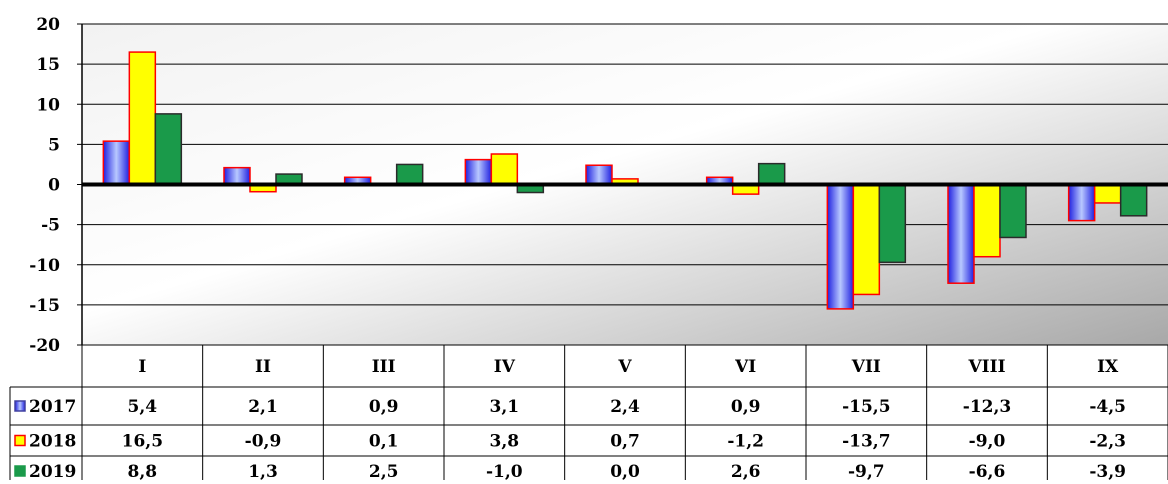  Describe the element at coordinates (48, 105) in the screenshot. I see `y-tick-label: 10` at that location.